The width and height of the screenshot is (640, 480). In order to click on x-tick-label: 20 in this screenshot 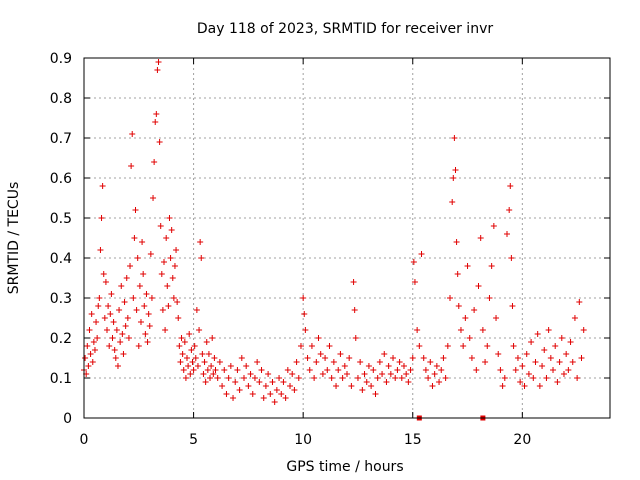, I will do `click(522, 440)`.